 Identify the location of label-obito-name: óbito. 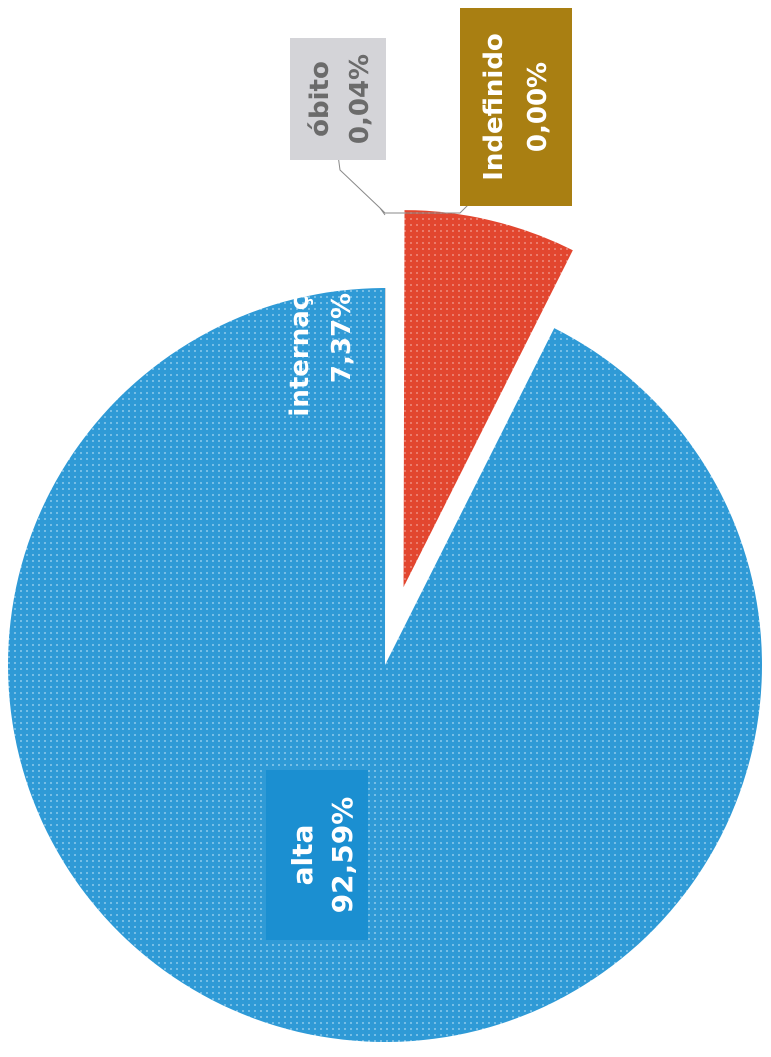
(320, 99).